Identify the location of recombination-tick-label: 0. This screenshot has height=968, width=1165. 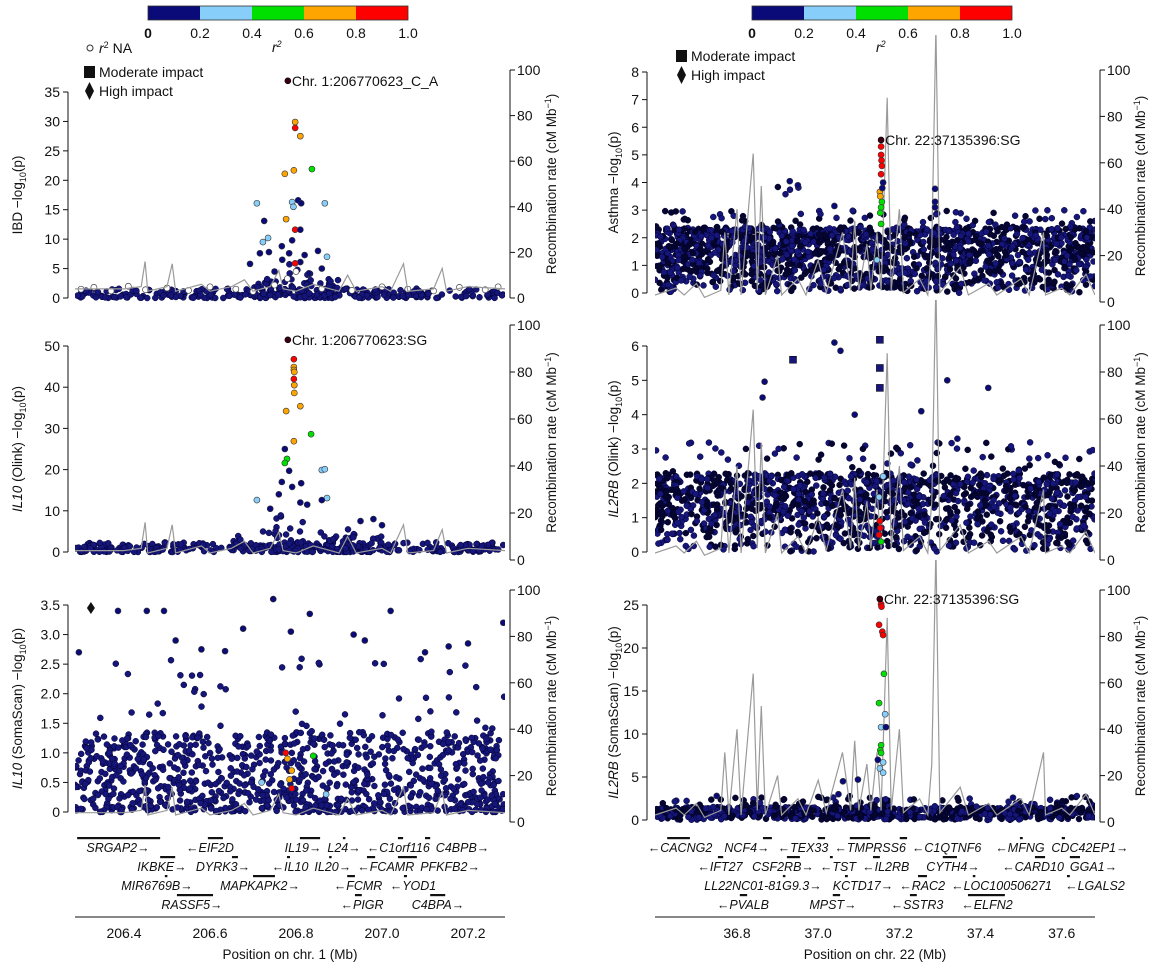
(521, 822).